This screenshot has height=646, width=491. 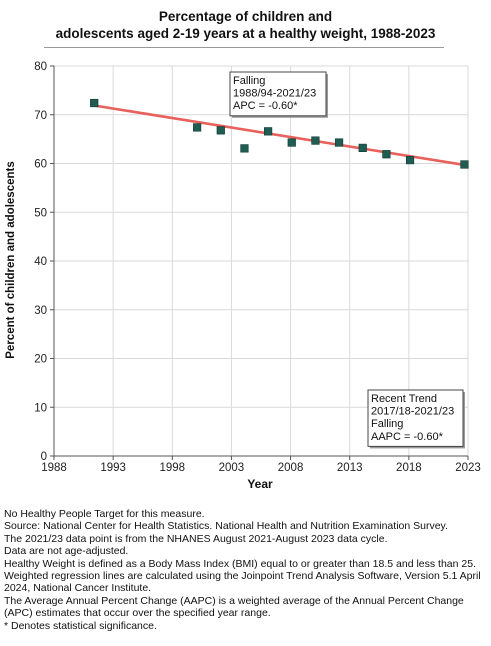 What do you see at coordinates (113, 468) in the screenshot?
I see `x-tick-label: 1993` at bounding box center [113, 468].